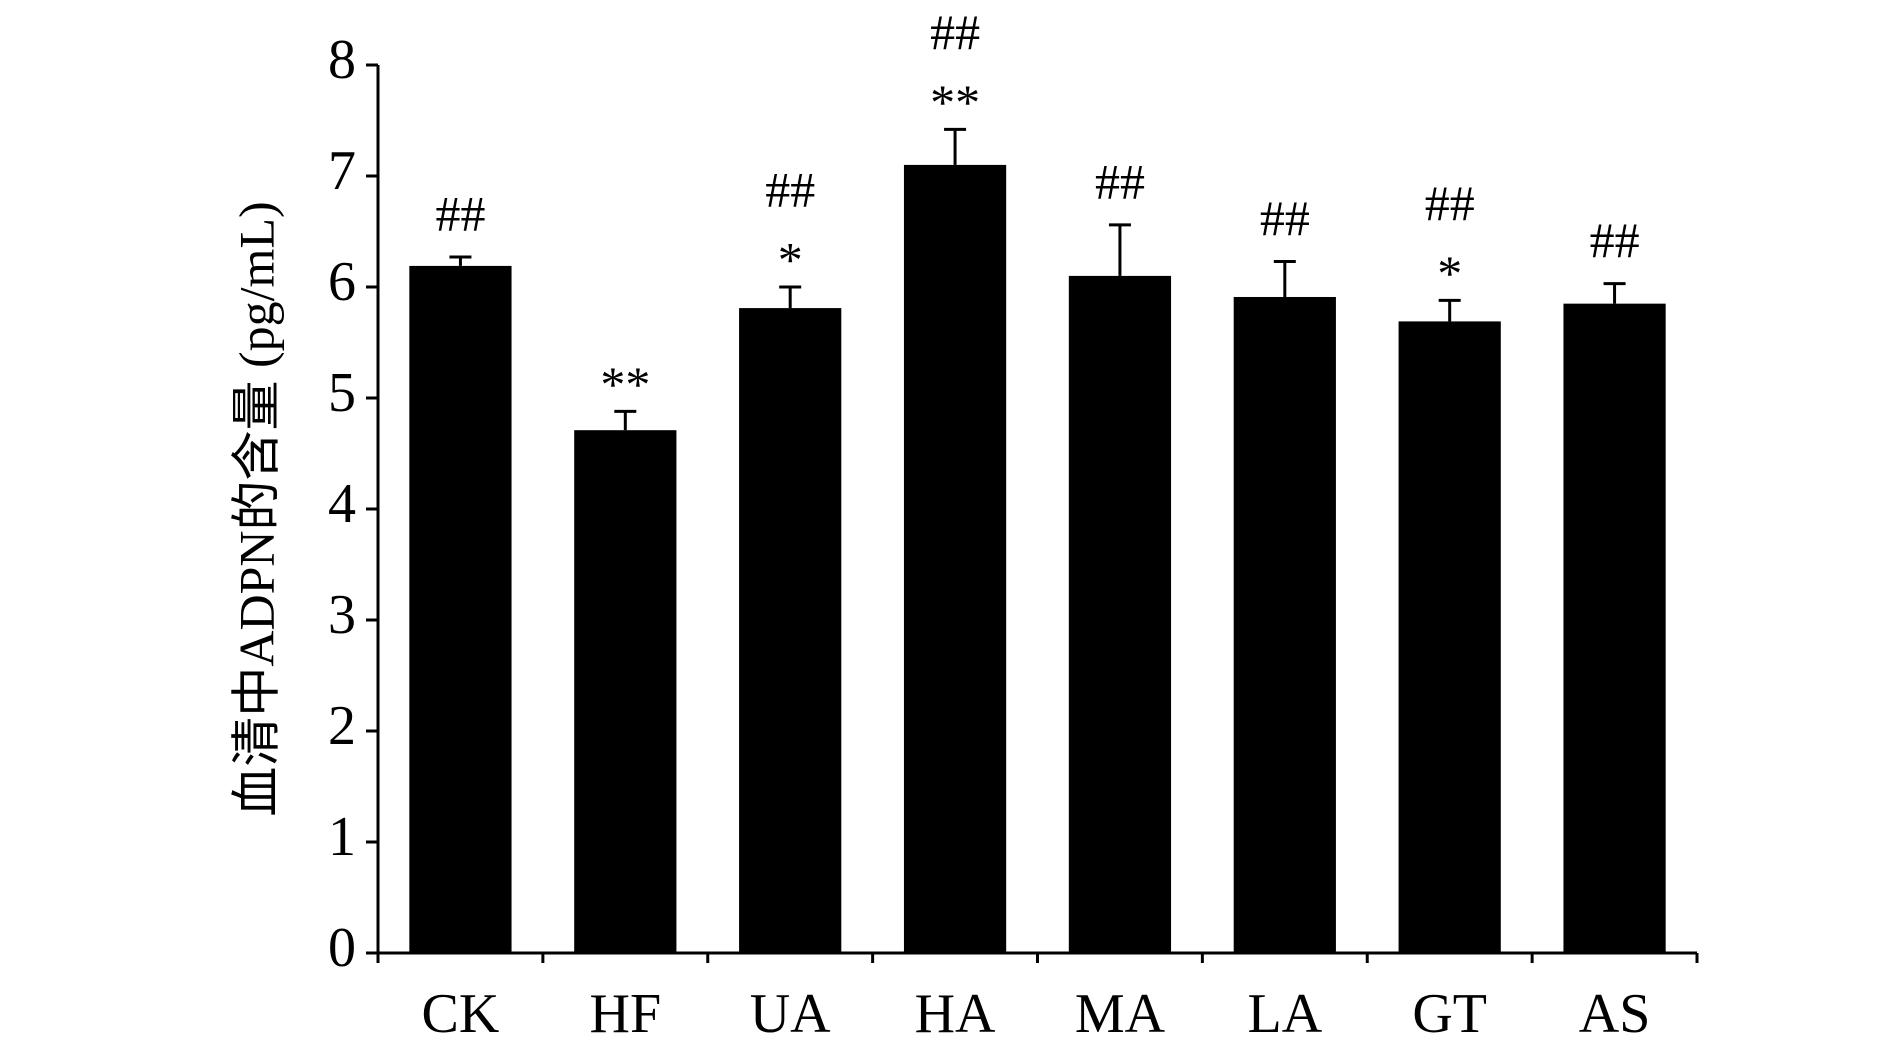 The width and height of the screenshot is (1890, 1048). Describe the element at coordinates (1449, 1014) in the screenshot. I see `x-tick-label: GT` at that location.